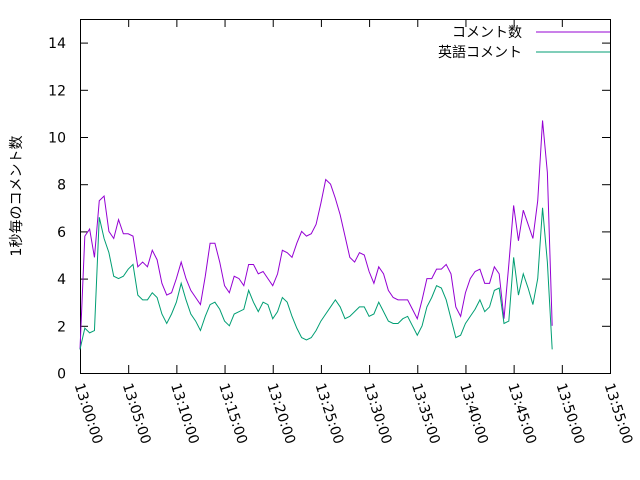 Image resolution: width=640 pixels, height=480 pixels. What do you see at coordinates (61, 327) in the screenshot?
I see `y-tick-label: 2` at bounding box center [61, 327].